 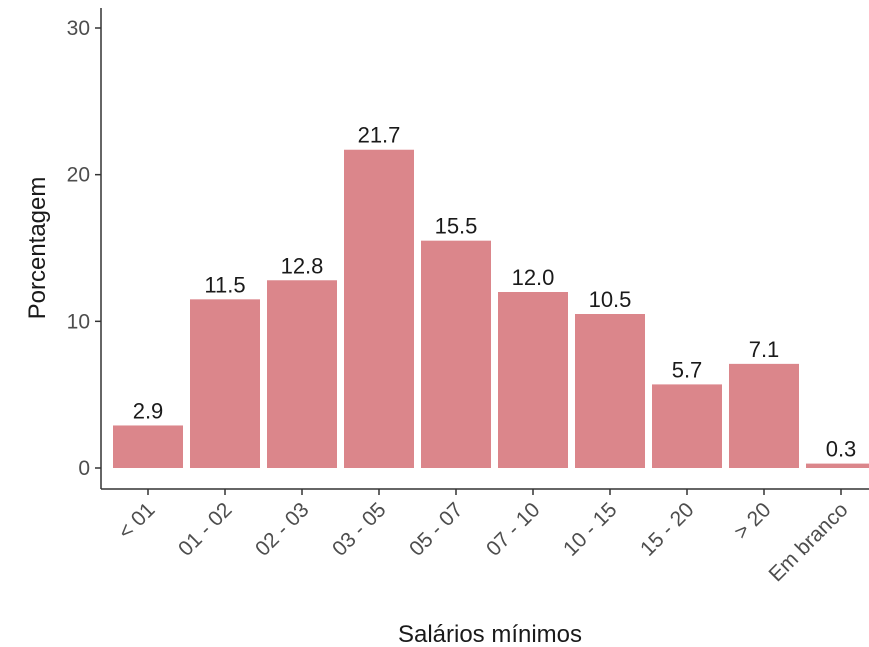 What do you see at coordinates (282, 529) in the screenshot?
I see `x-tick-label: 02 - 03` at bounding box center [282, 529].